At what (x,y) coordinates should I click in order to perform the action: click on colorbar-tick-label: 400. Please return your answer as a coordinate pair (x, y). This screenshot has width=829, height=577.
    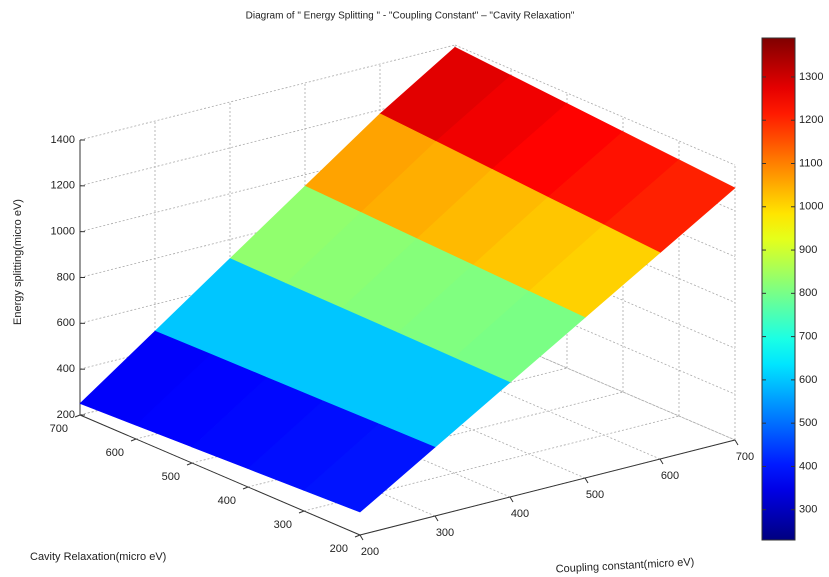
    Looking at the image, I should click on (808, 466).